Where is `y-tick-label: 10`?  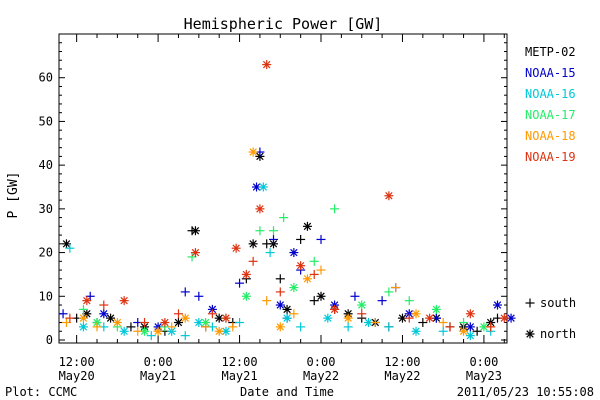
y-tick-label: 10 is located at coordinates (46, 296).